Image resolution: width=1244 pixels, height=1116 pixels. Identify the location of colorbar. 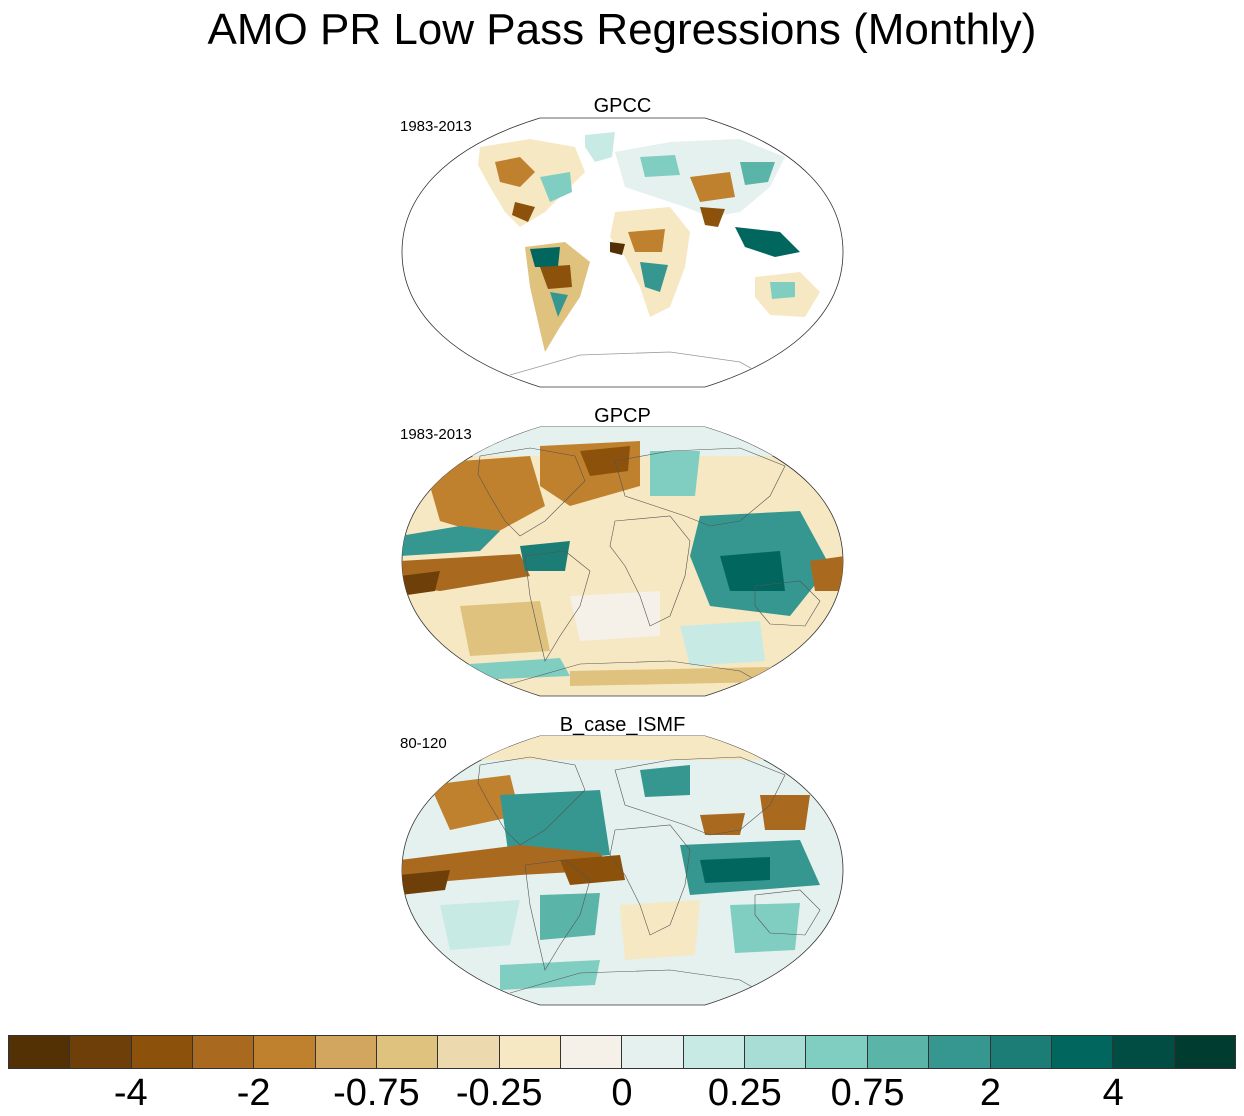
(622, 1052).